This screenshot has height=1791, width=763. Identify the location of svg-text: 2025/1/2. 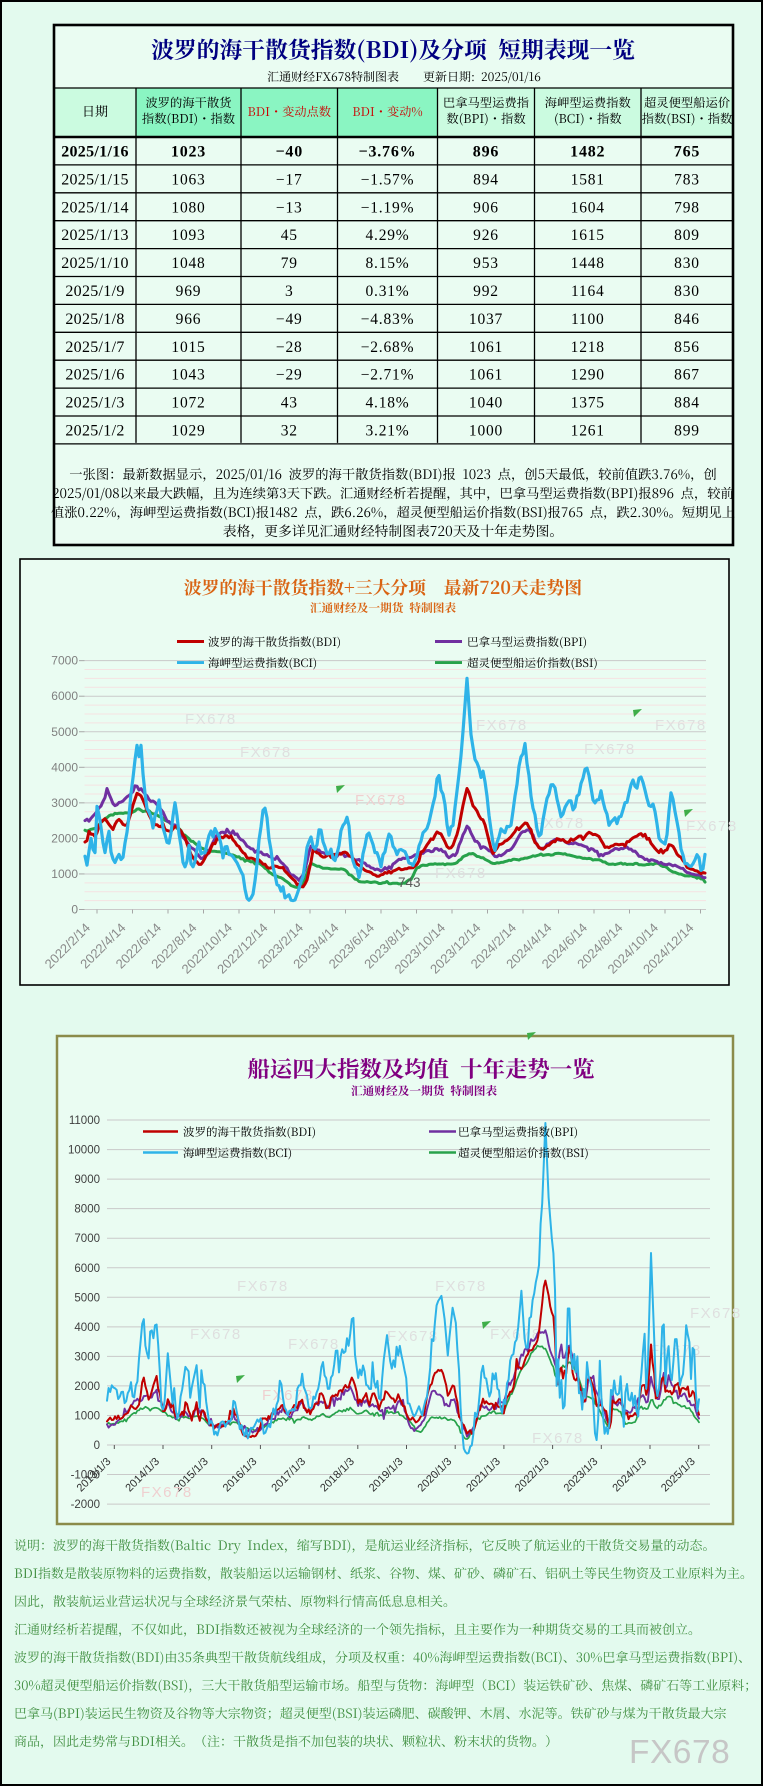
(94, 430).